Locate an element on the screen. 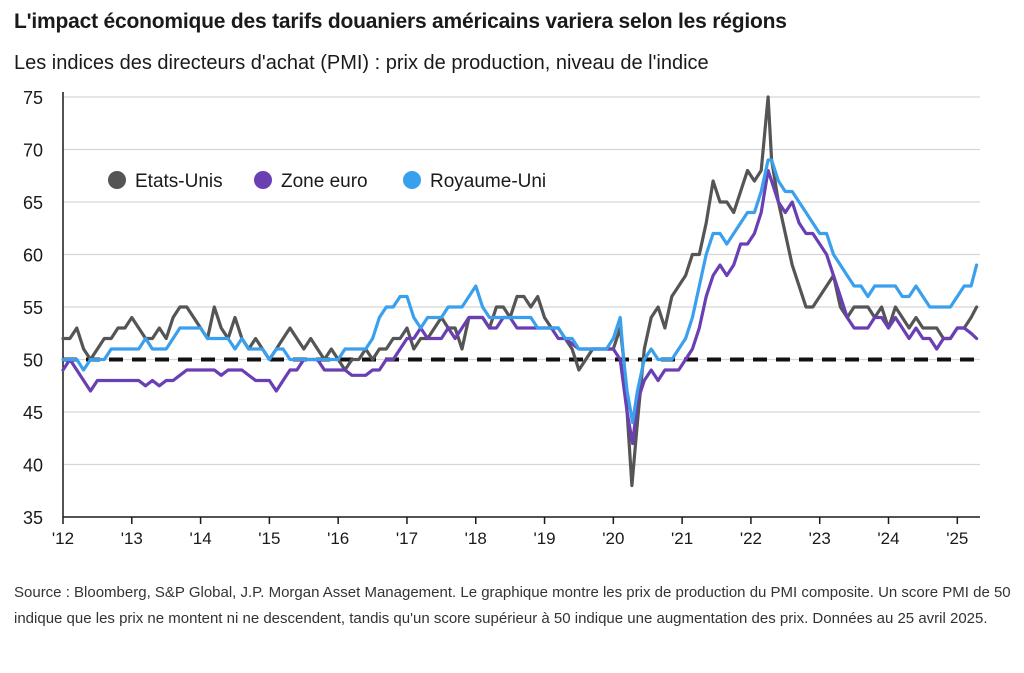 The width and height of the screenshot is (1024, 673). y-tick-label: 55 is located at coordinates (33, 308).